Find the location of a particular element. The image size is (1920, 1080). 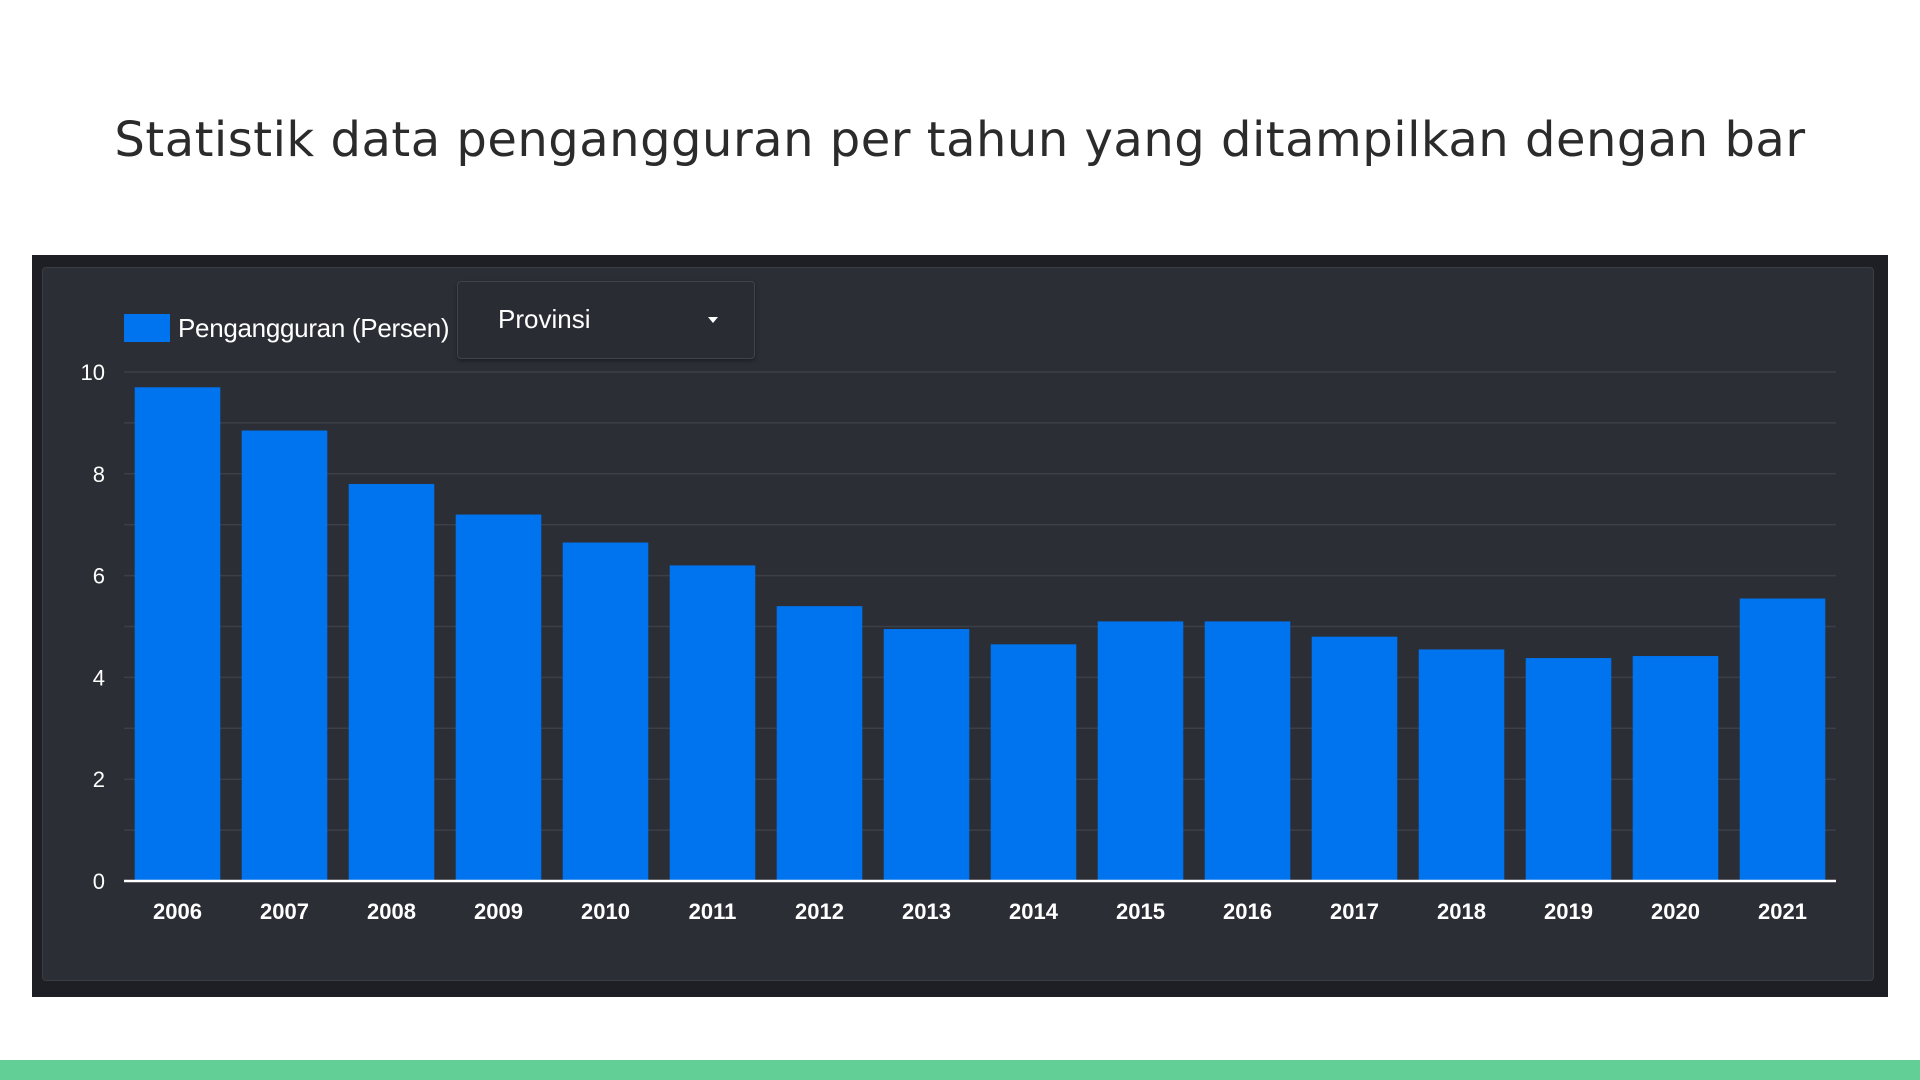

bar-2010 is located at coordinates (605, 711).